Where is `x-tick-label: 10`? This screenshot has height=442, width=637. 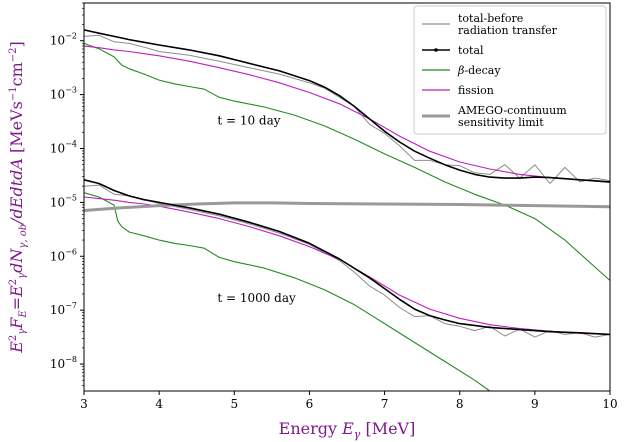
x-tick-label: 10 is located at coordinates (609, 404).